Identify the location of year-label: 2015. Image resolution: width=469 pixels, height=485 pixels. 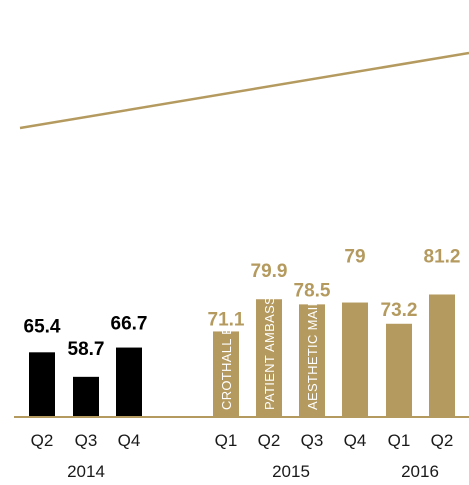
(291, 471).